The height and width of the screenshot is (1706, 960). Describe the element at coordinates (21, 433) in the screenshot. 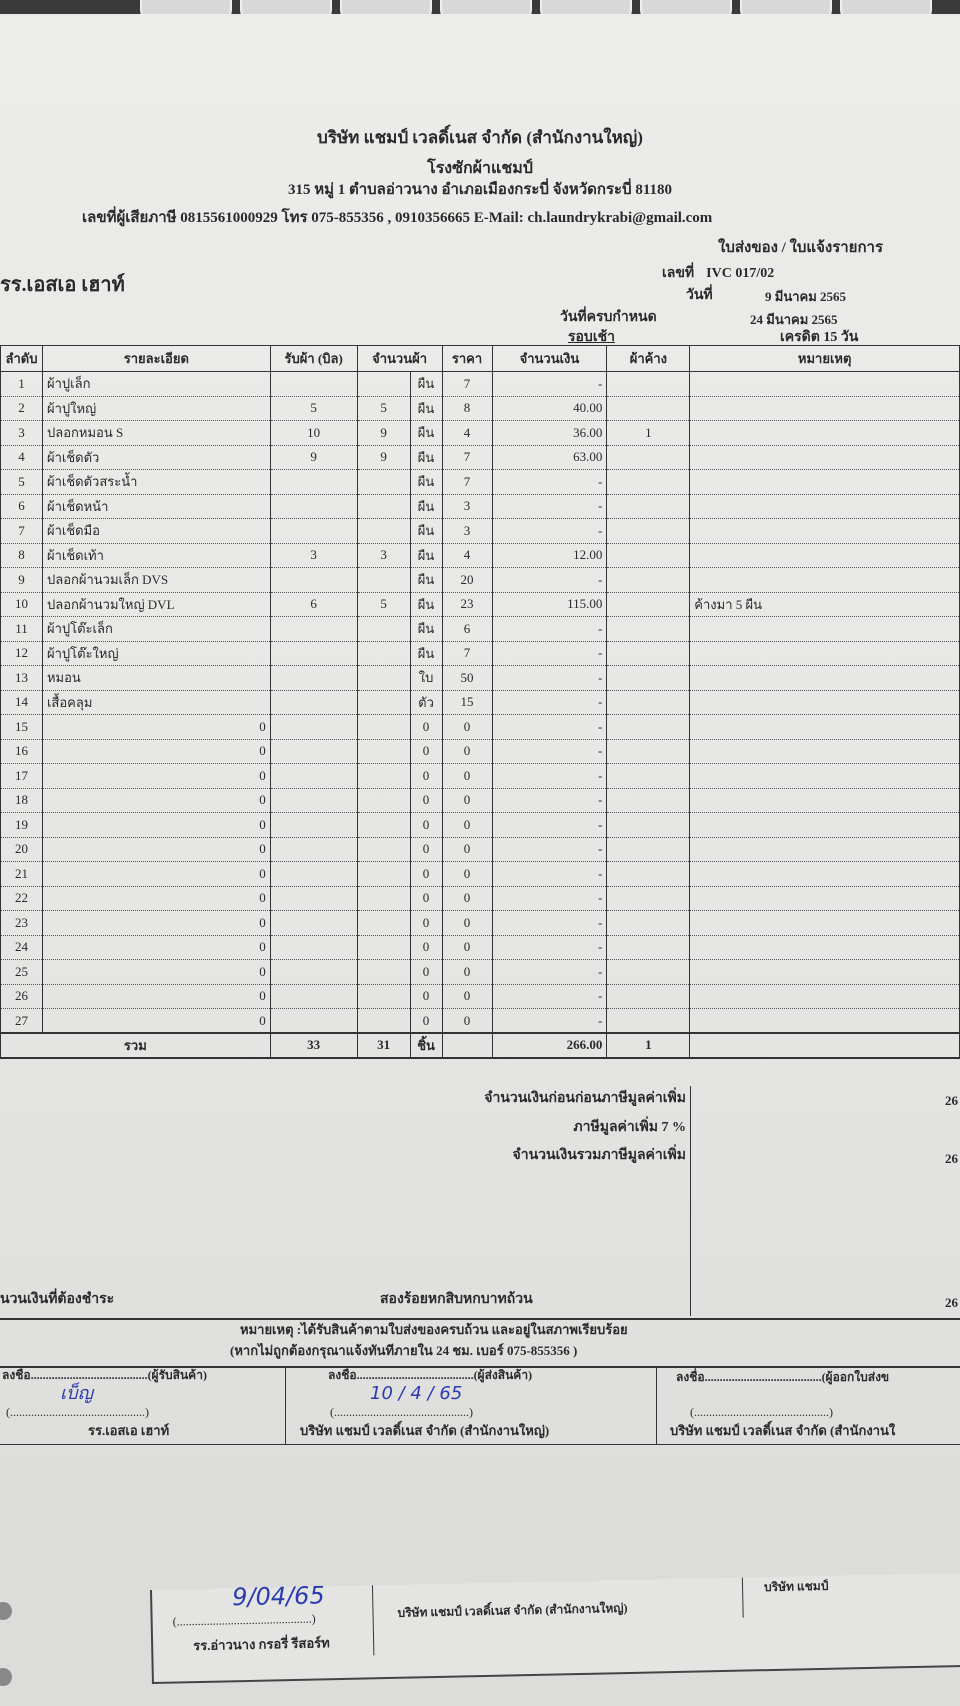

I see `cell-no: 3` at that location.